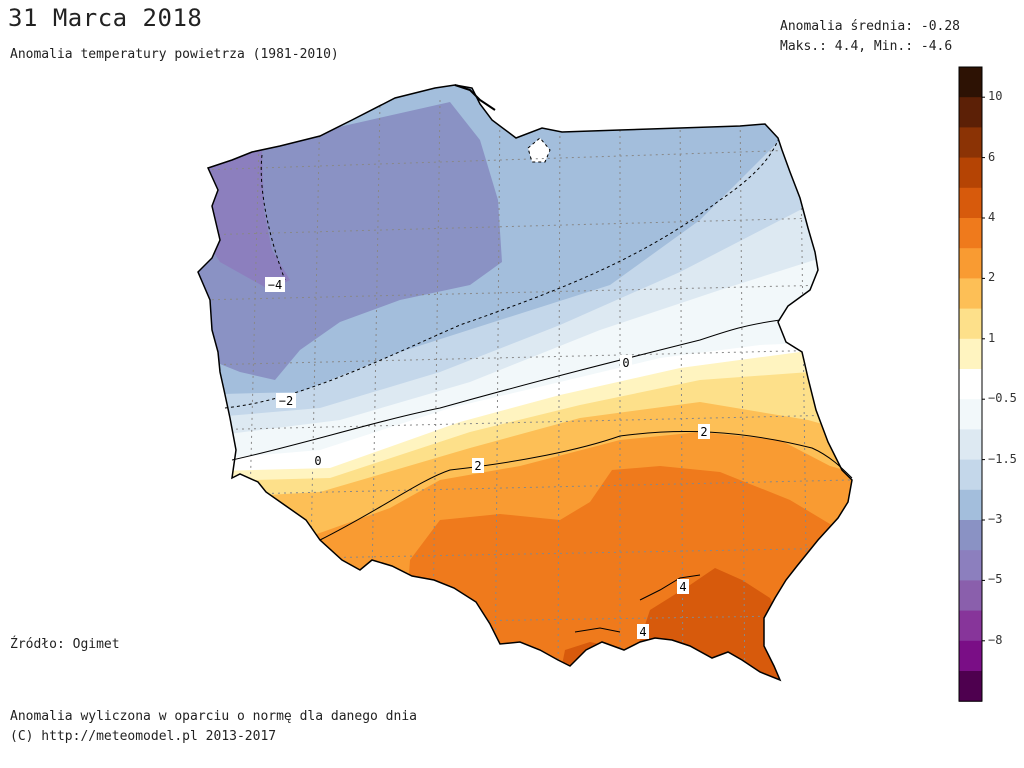  I want to click on footer-copyright: (C) http://meteomodel.pl 2013-2017, so click(143, 736).